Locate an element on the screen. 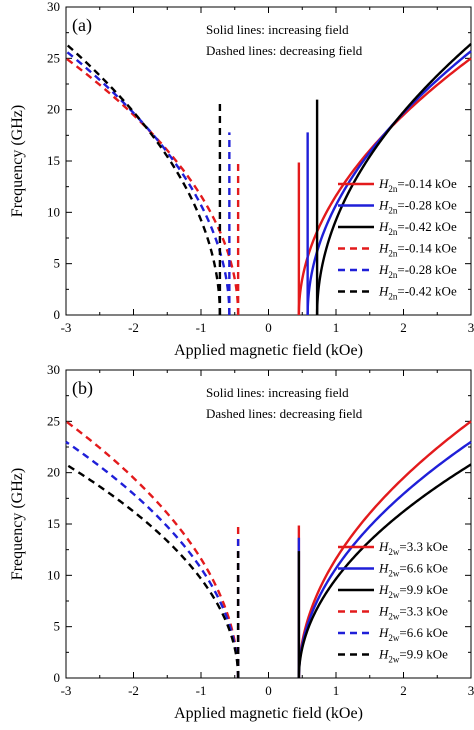  legend-label: H2n=-0.42 kOe is located at coordinates (417, 293).